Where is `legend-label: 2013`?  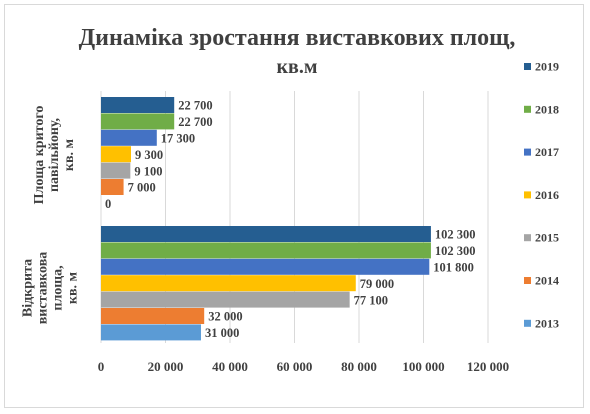 legend-label: 2013 is located at coordinates (547, 323).